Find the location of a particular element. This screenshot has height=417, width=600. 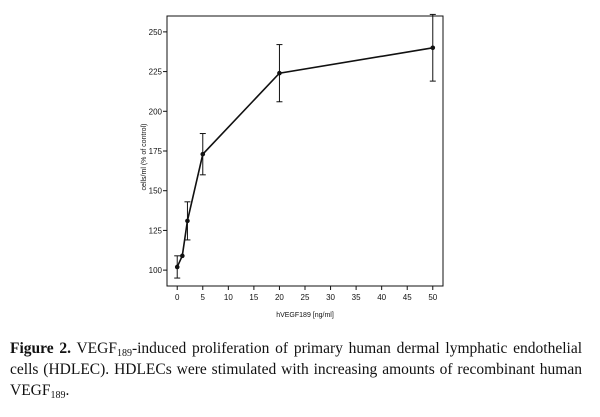

y-tick-label: 225 is located at coordinates (156, 72).